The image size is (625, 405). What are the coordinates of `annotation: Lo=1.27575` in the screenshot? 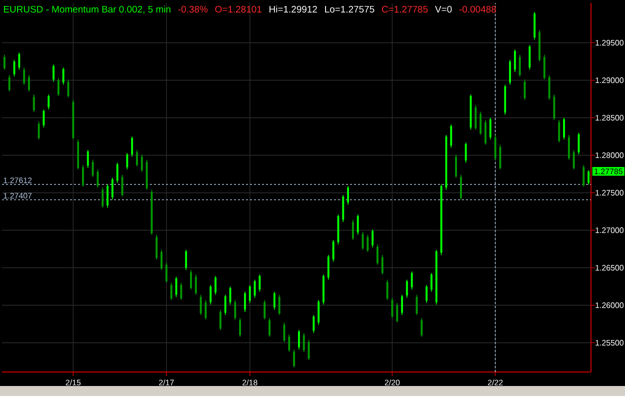 It's located at (349, 9).